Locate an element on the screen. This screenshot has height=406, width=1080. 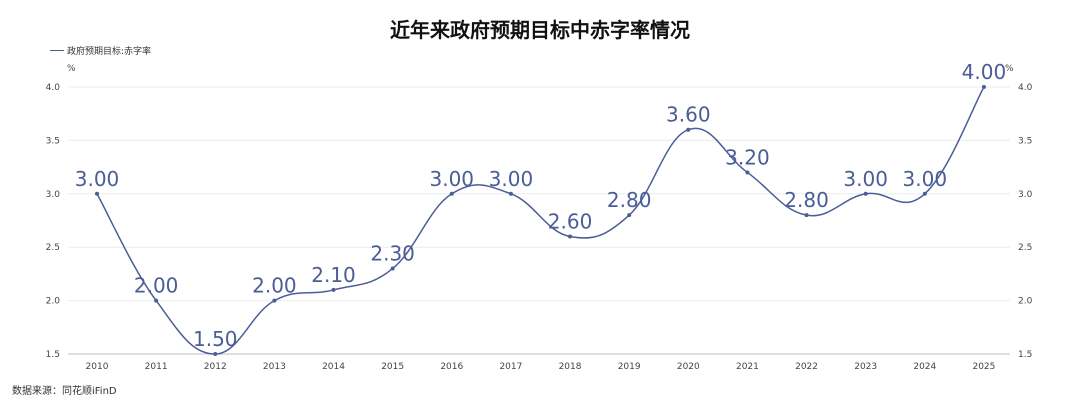
x-tick-label: 2018 is located at coordinates (570, 367).